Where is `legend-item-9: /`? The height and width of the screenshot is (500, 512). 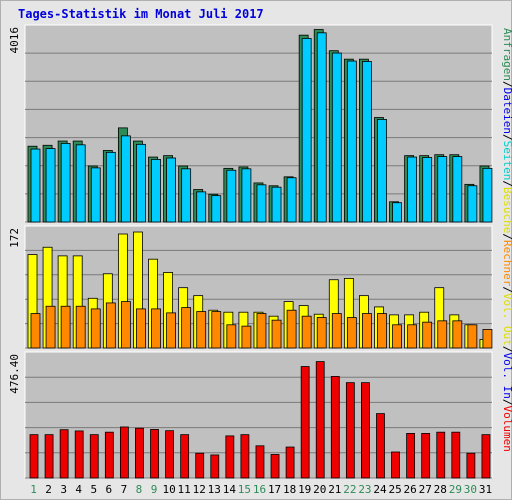
legend-item-9: / is located at coordinates (506, 289).